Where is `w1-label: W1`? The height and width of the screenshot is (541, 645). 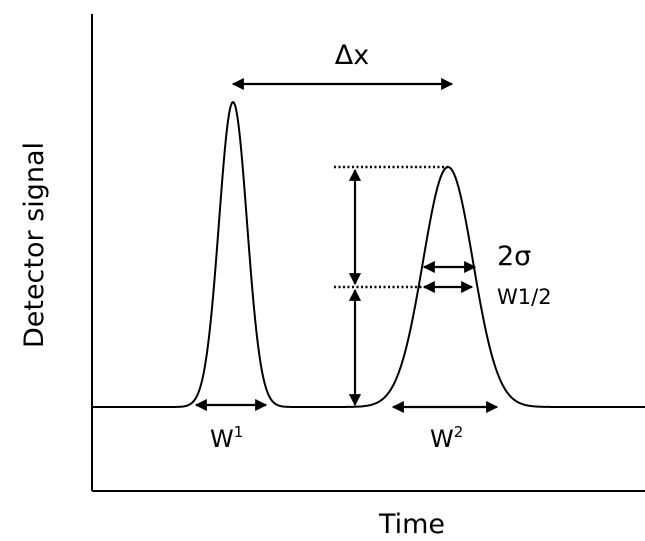
w1-label: W1 is located at coordinates (226, 438).